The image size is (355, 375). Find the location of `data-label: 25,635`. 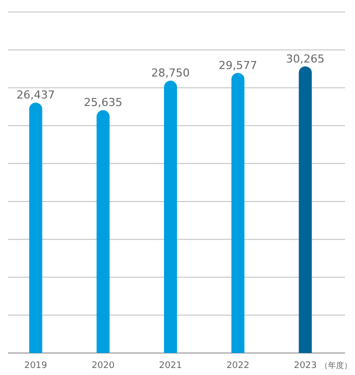

data-label: 25,635 is located at coordinates (103, 103).